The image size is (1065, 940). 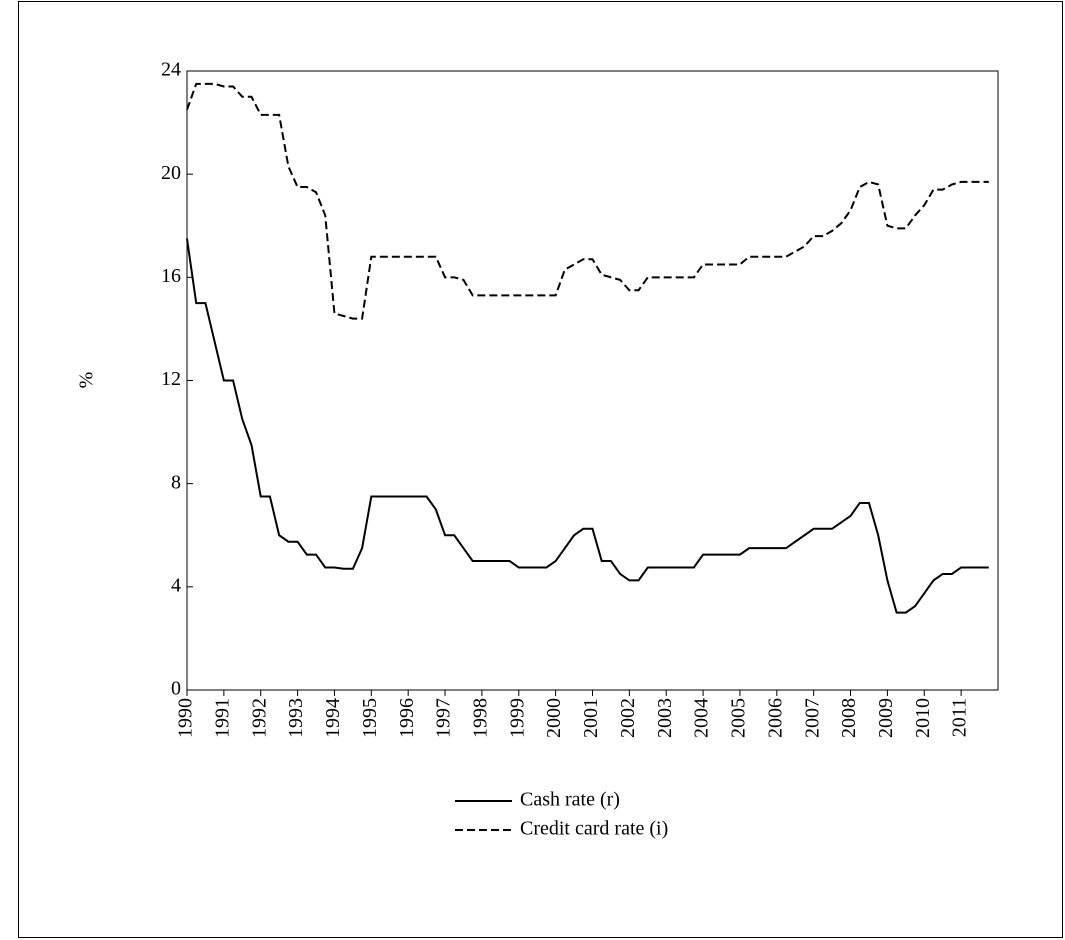 What do you see at coordinates (171, 379) in the screenshot?
I see `y-tick-label: 12` at bounding box center [171, 379].